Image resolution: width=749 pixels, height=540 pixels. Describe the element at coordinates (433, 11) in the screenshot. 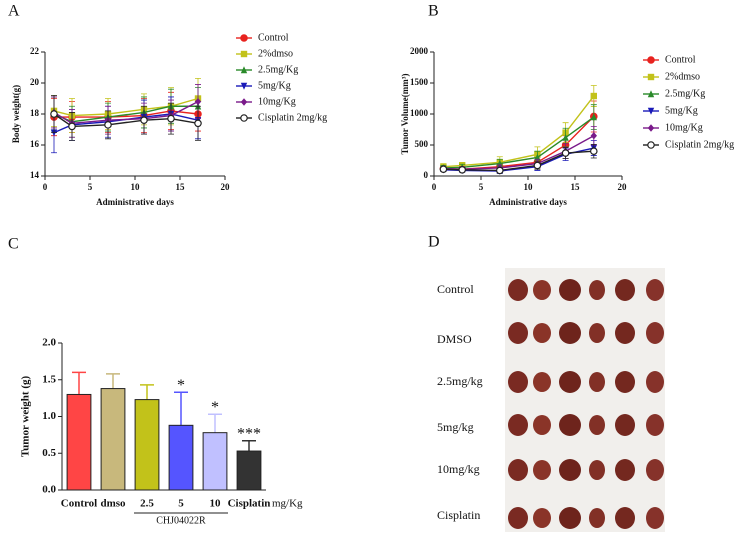

I see `panel-label: B` at that location.